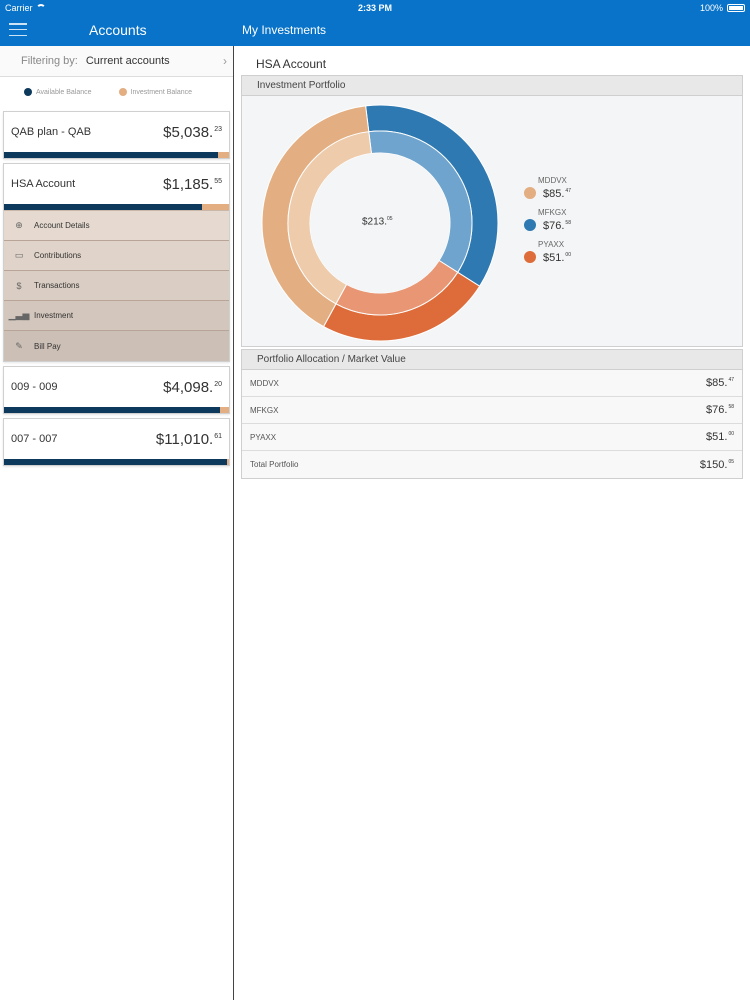 Image resolution: width=750 pixels, height=1000 pixels. What do you see at coordinates (736, 8) in the screenshot?
I see `battery-icon` at bounding box center [736, 8].